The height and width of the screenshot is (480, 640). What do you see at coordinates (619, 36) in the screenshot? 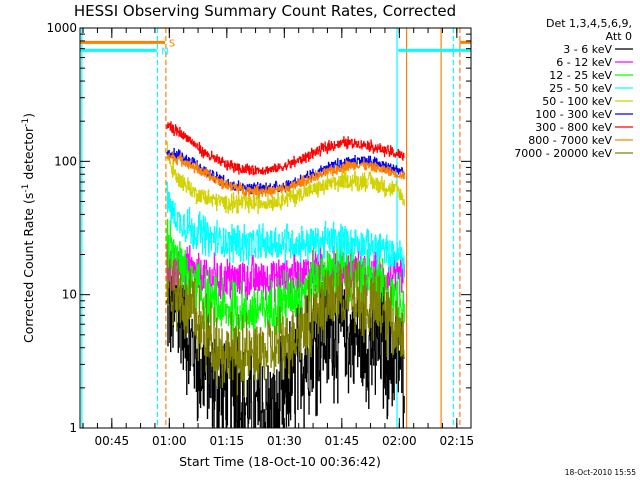
I see `legend-header-attenuator: Att 0` at bounding box center [619, 36].